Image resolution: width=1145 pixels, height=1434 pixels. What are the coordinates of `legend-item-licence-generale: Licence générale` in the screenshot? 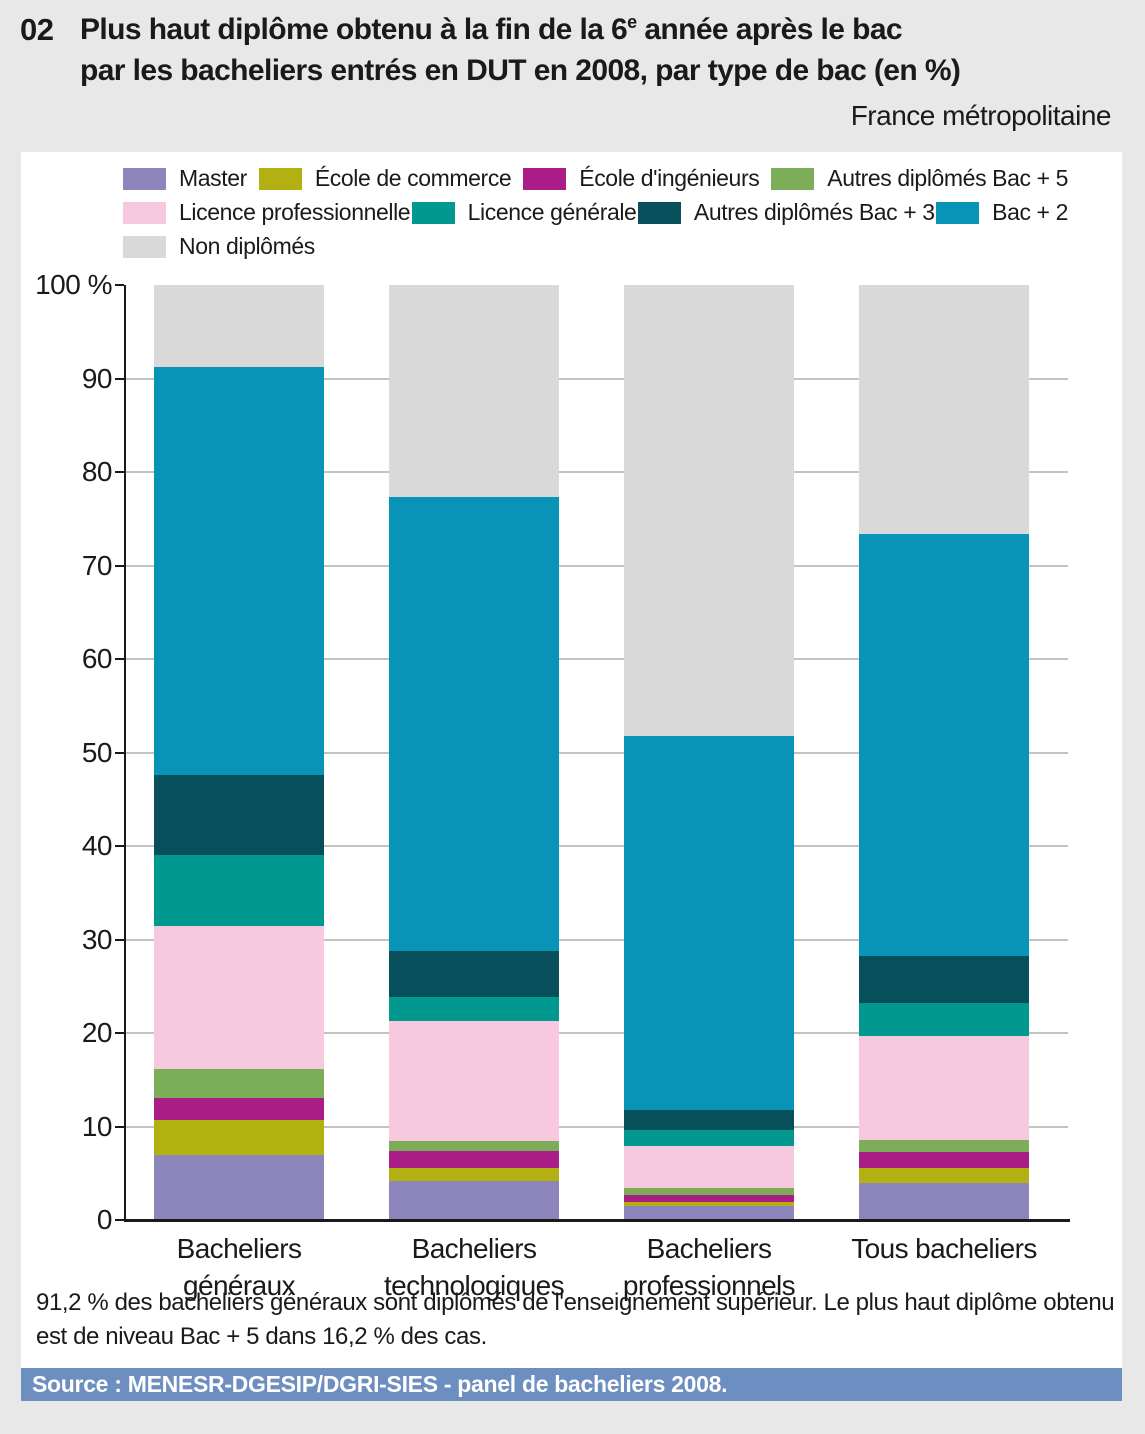 It's located at (524, 212).